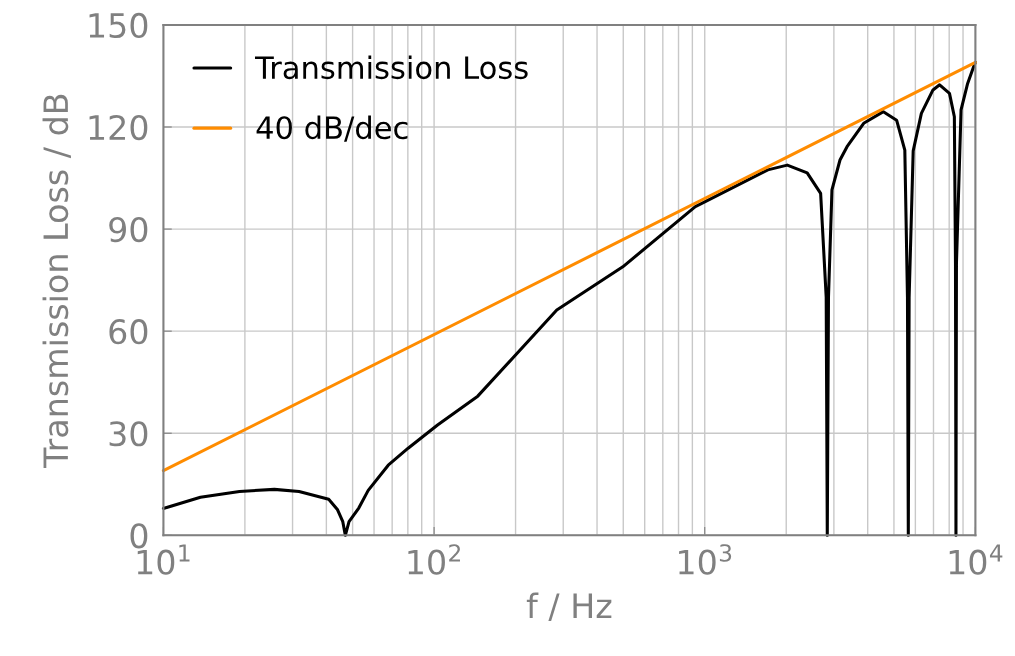 The height and width of the screenshot is (656, 1015). Describe the element at coordinates (128, 332) in the screenshot. I see `y-tick-label: 60` at that location.